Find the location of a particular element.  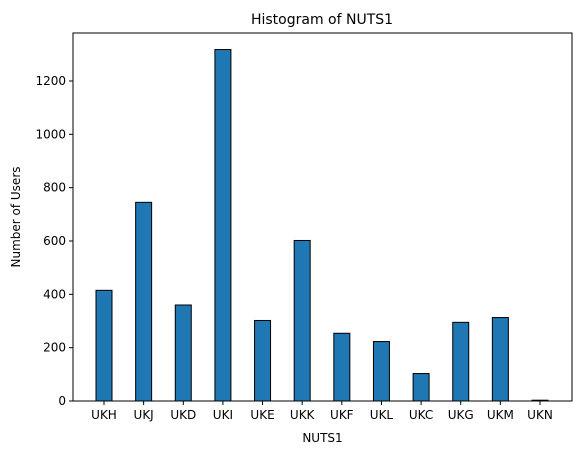

bar-ukm is located at coordinates (500, 359).